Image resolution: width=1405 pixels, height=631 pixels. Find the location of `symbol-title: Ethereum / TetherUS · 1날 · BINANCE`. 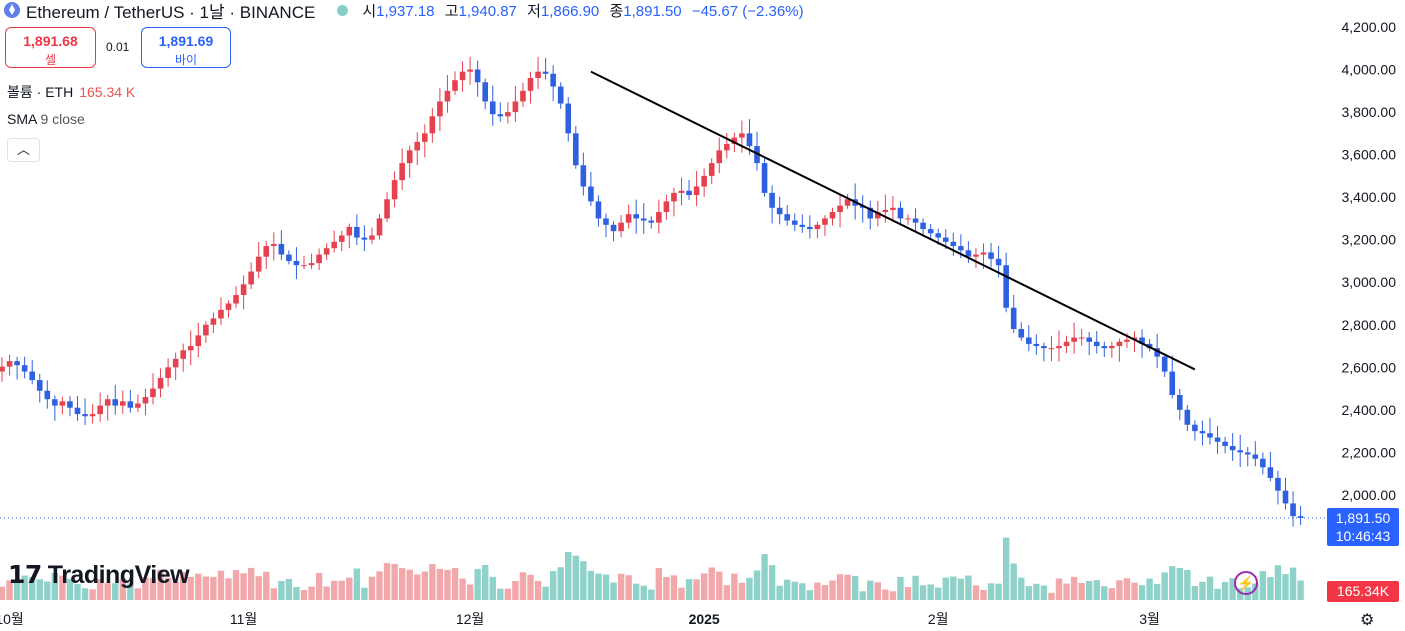

symbol-title: Ethereum / TetherUS · 1날 · BINANCE is located at coordinates (171, 12).